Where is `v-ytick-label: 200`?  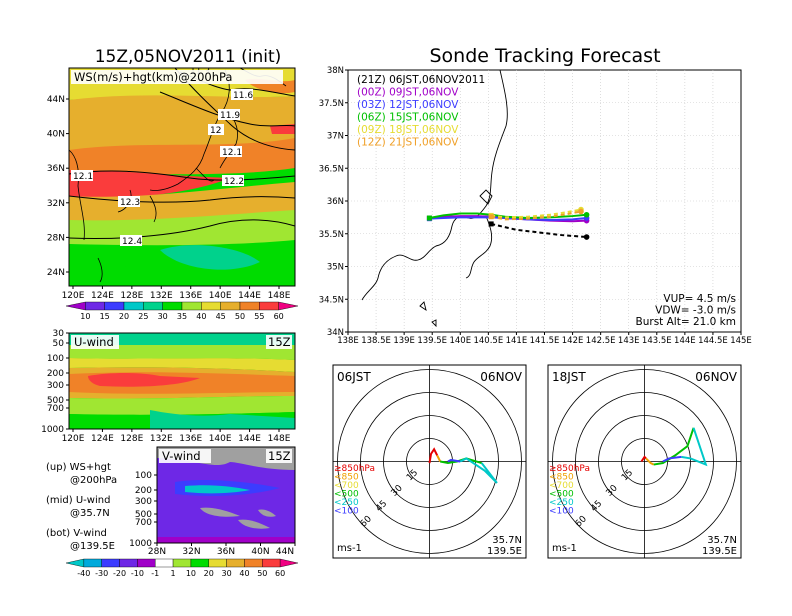 v-ytick-label: 200 is located at coordinates (143, 491).